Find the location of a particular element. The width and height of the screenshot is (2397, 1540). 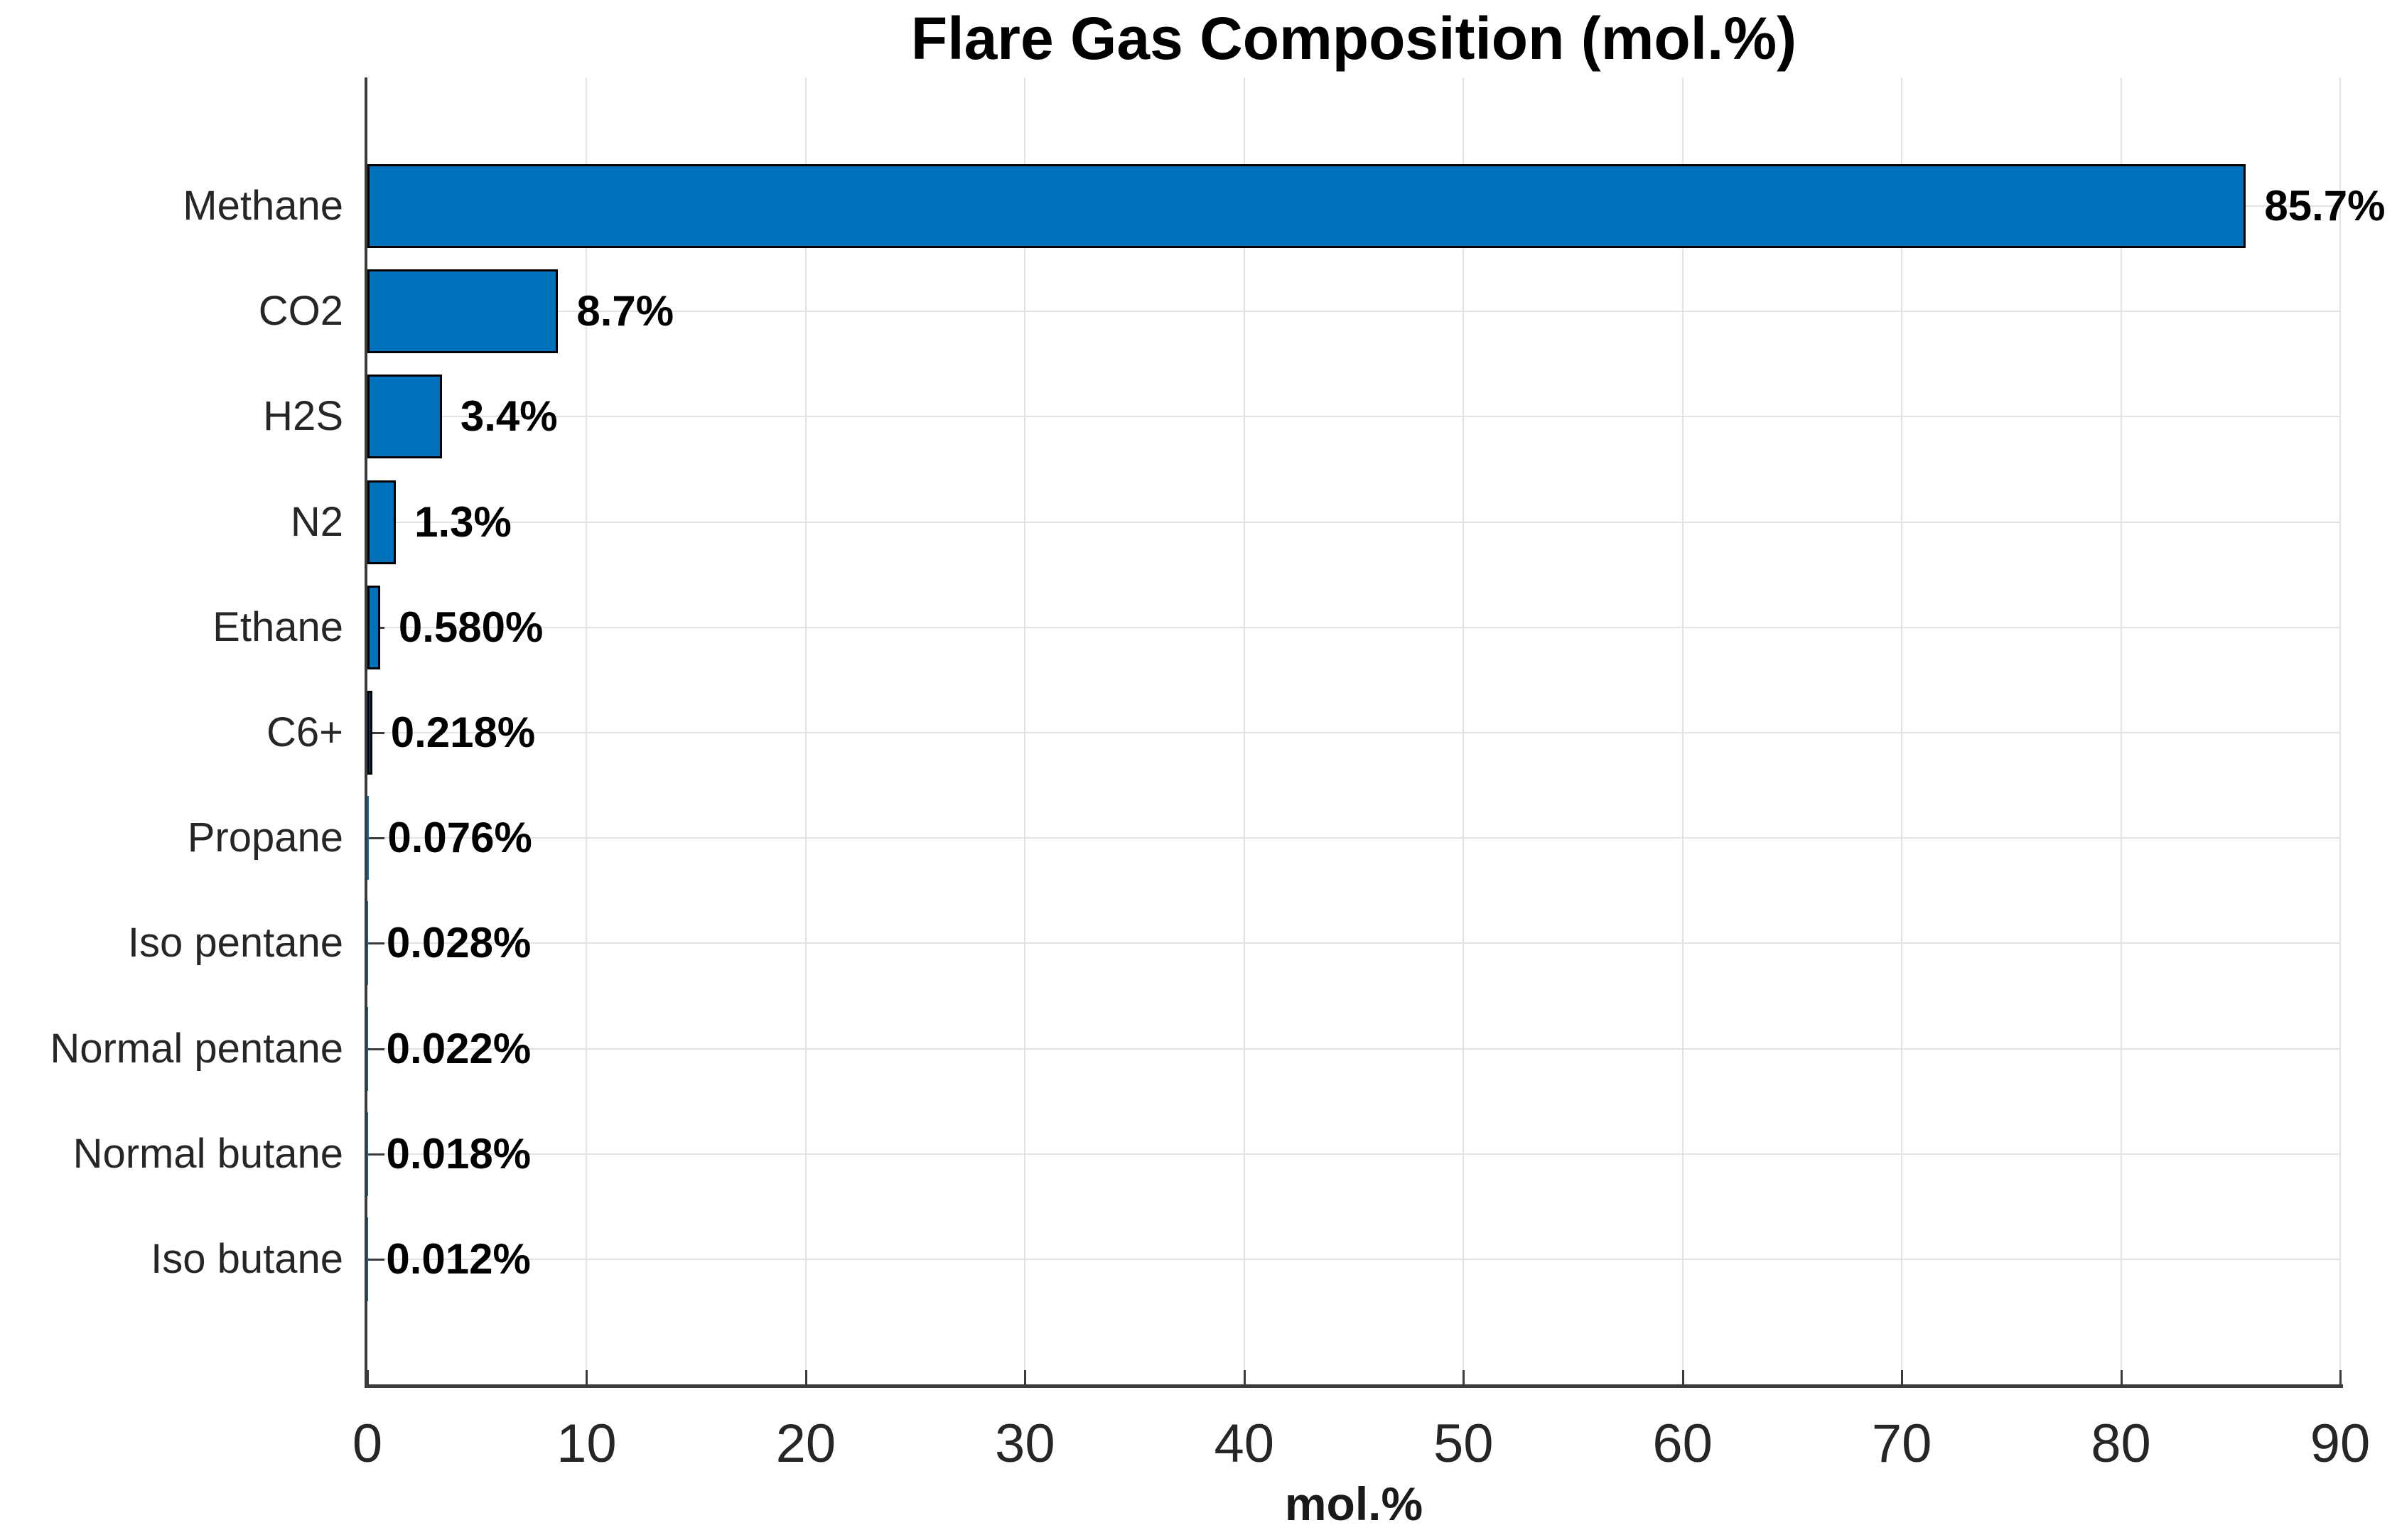

bar-normal-butane is located at coordinates (368, 1153).